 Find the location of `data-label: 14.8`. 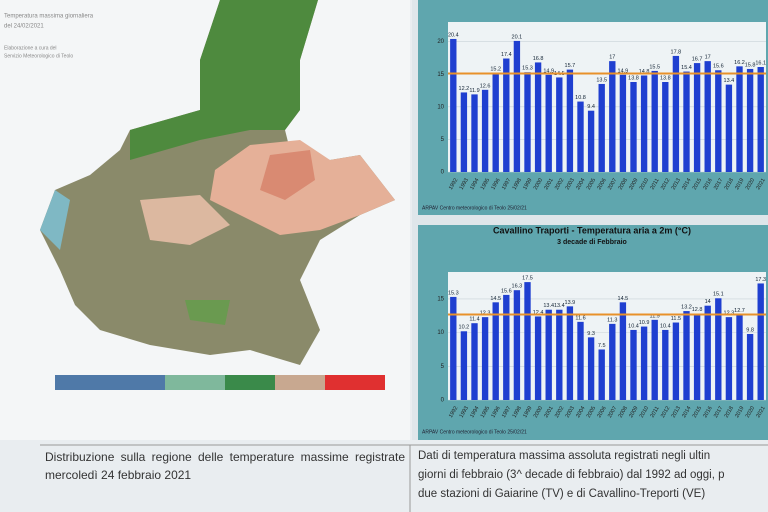

data-label: 14.8 is located at coordinates (644, 72).